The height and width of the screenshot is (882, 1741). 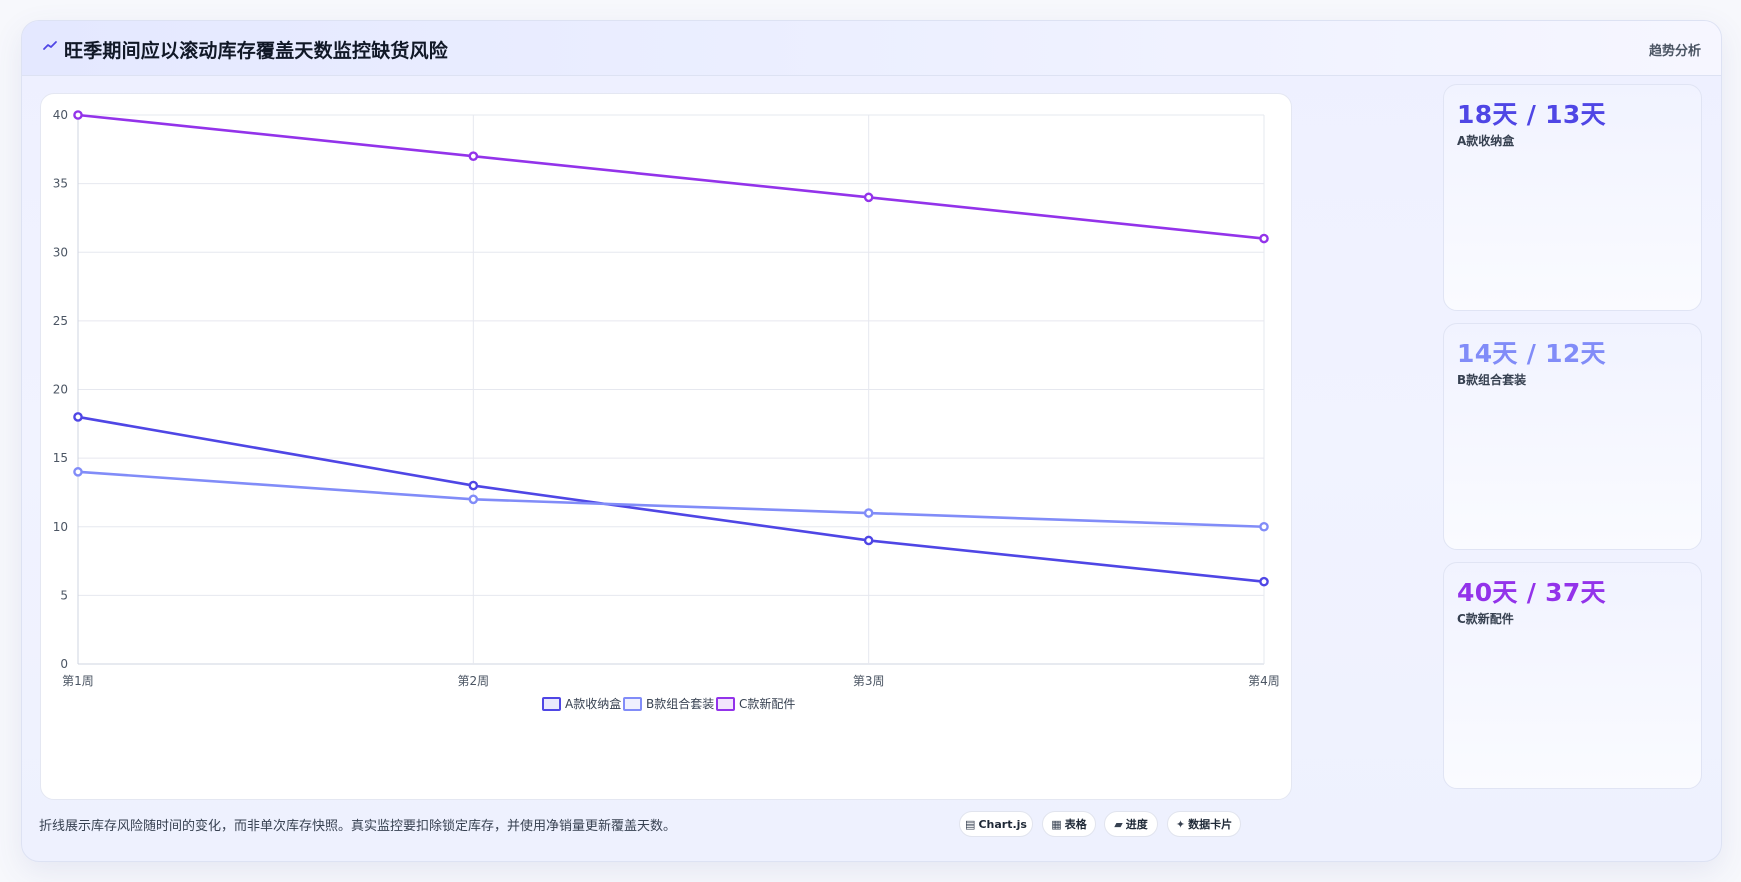 I want to click on stat-card-c: 40天 / 37天 C款新配件, so click(x=1572, y=675).